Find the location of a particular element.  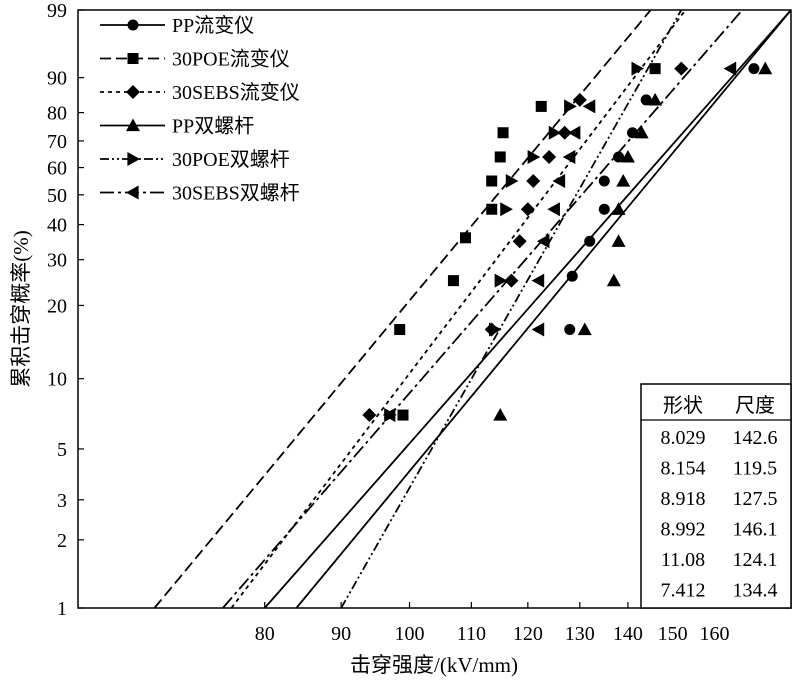

legend-label-series-3: 30SEBS流变仪 is located at coordinates (236, 92).